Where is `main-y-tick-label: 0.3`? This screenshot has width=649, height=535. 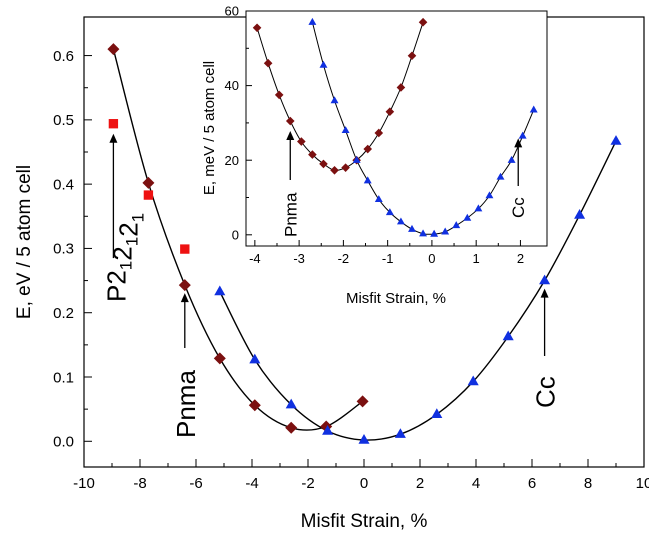 main-y-tick-label: 0.3 is located at coordinates (63, 249).